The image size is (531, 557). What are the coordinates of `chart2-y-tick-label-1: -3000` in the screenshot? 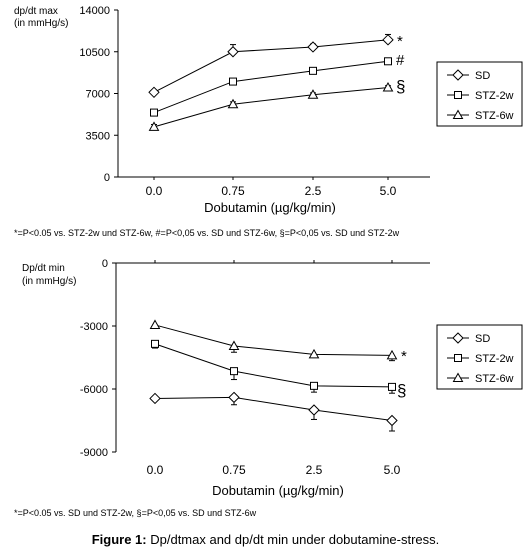 It's located at (94, 327).